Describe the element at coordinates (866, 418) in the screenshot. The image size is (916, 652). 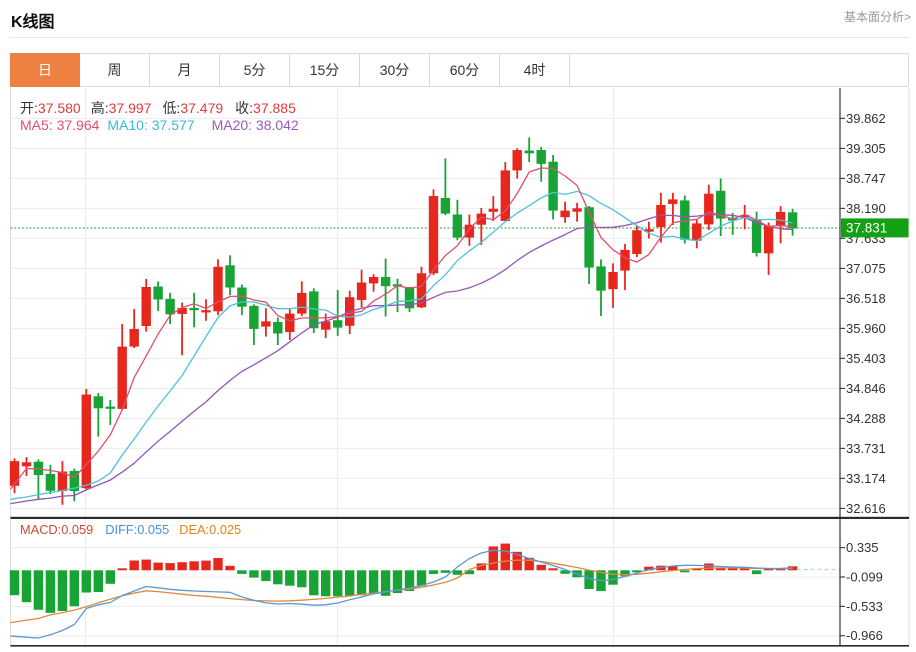
I see `svg-text: 34.288` at that location.